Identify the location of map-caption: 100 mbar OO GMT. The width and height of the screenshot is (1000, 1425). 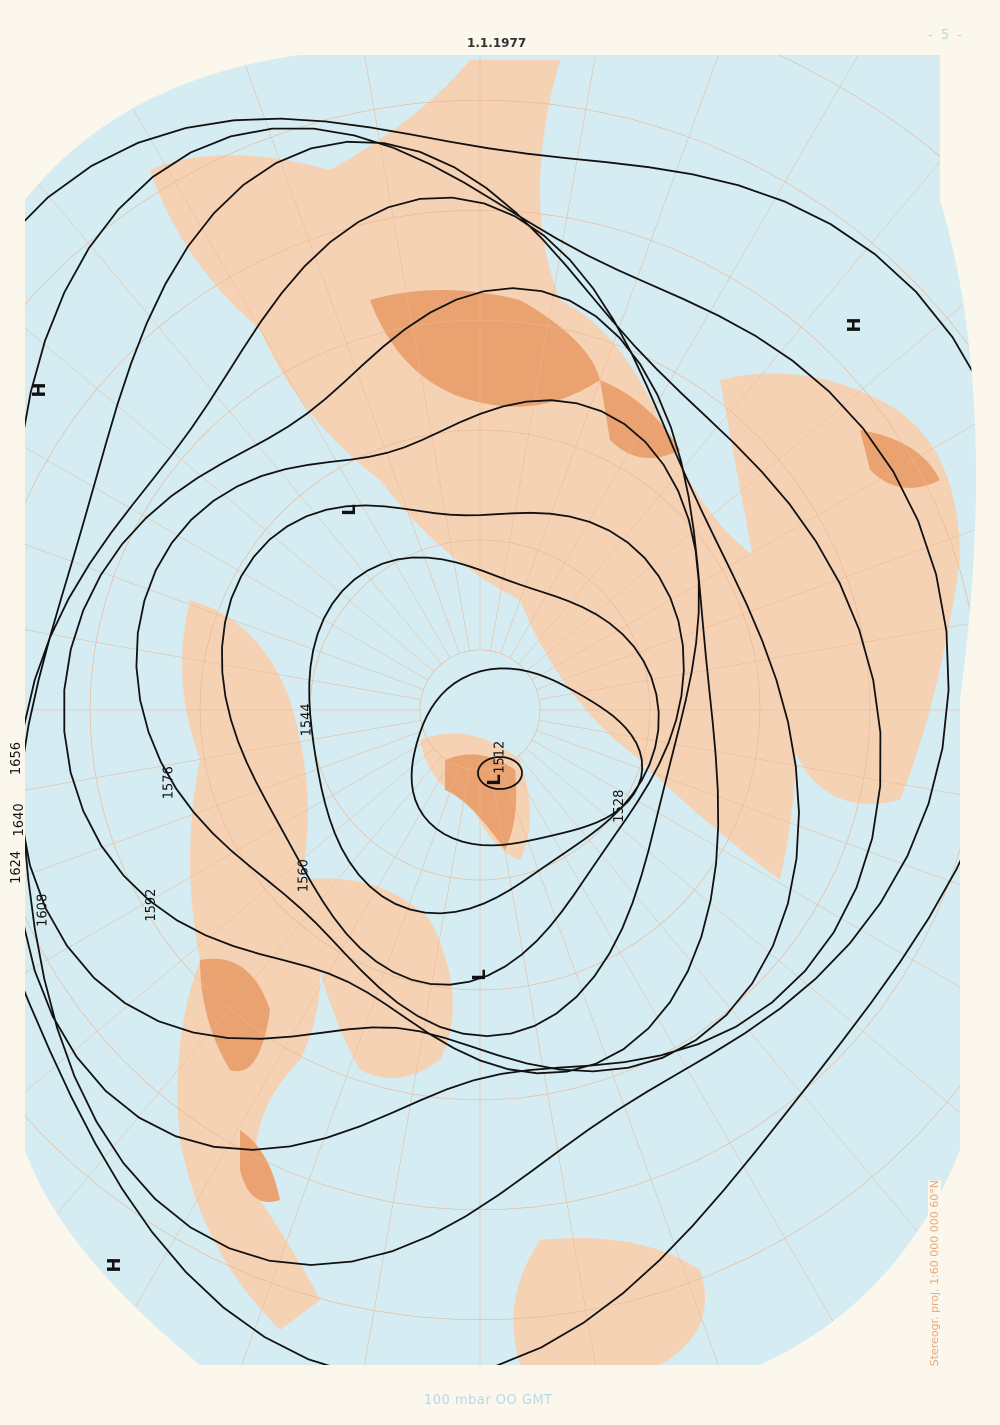
(488, 1400).